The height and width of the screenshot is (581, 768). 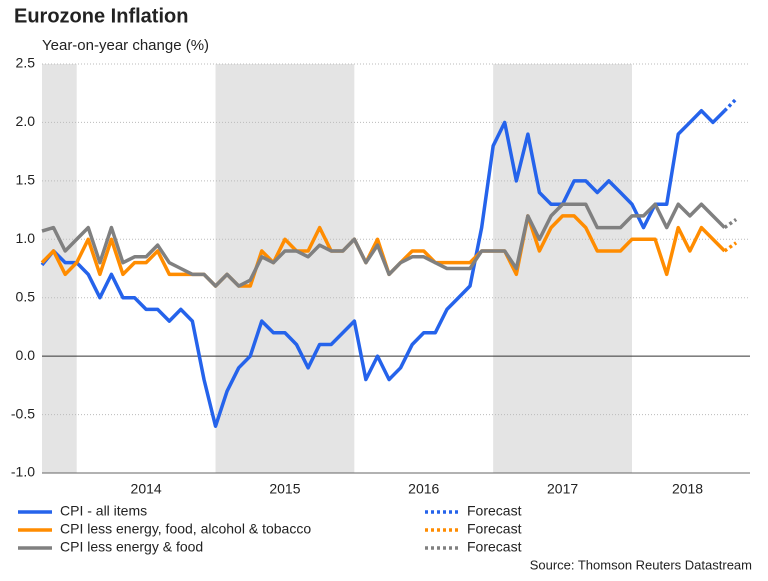 What do you see at coordinates (26, 296) in the screenshot?
I see `y-tick-label: 0.5` at bounding box center [26, 296].